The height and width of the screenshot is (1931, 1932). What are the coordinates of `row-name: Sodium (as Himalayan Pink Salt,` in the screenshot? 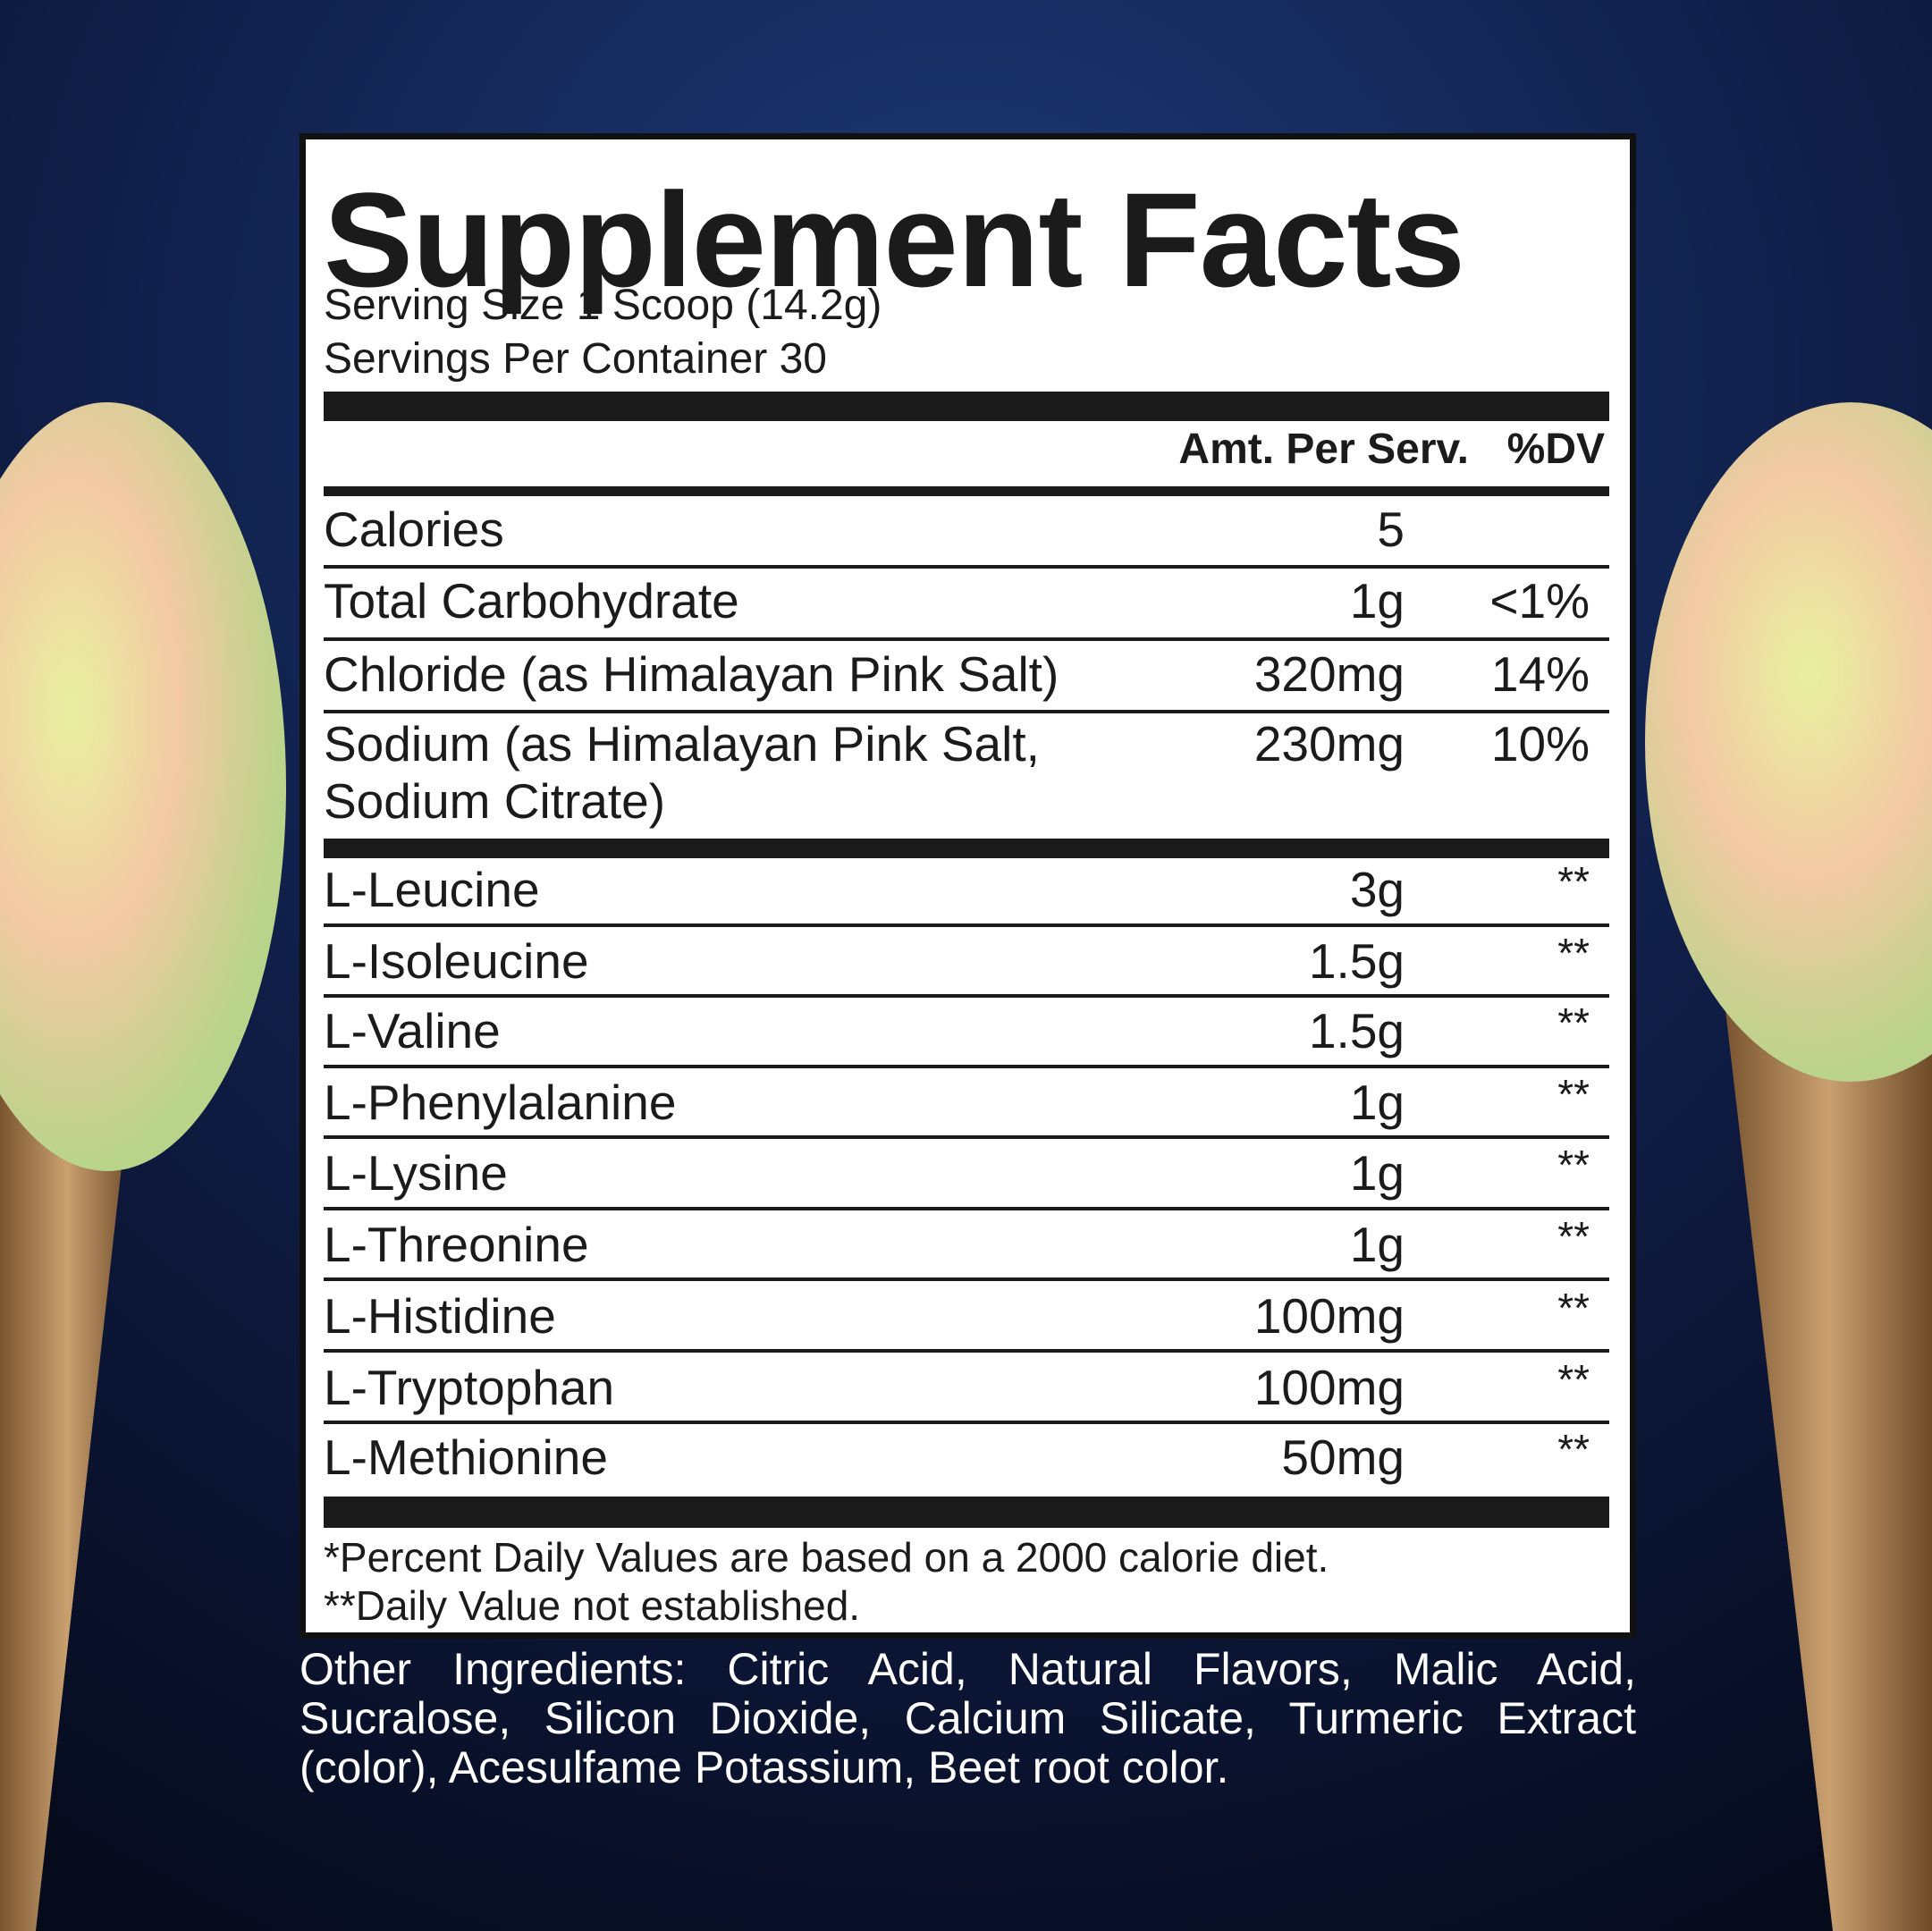 It's located at (682, 744).